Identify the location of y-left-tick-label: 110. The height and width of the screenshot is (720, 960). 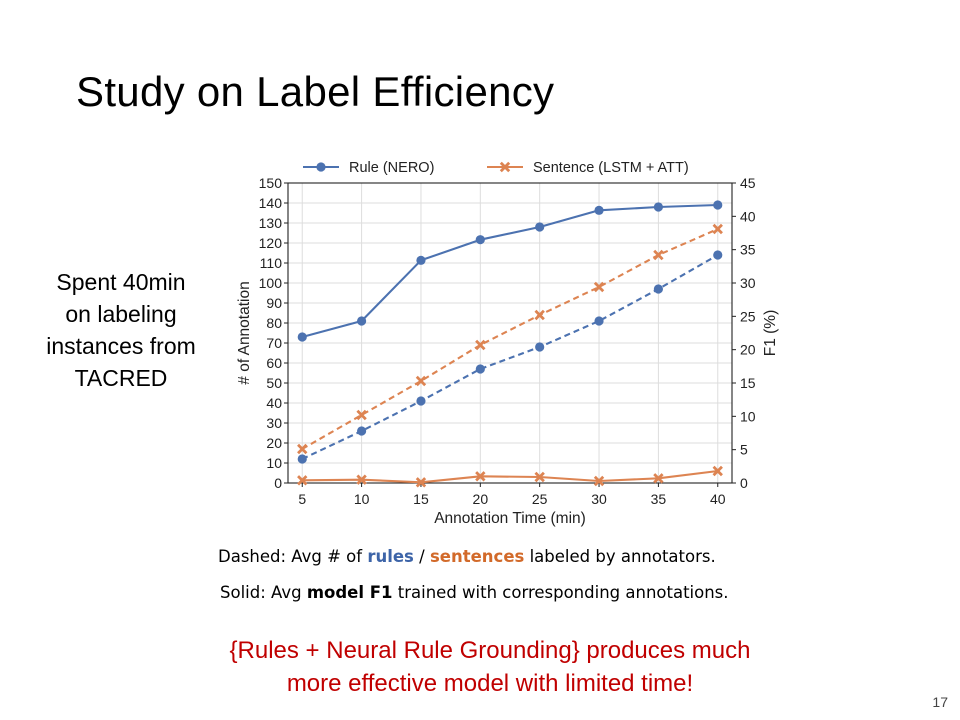
(271, 263).